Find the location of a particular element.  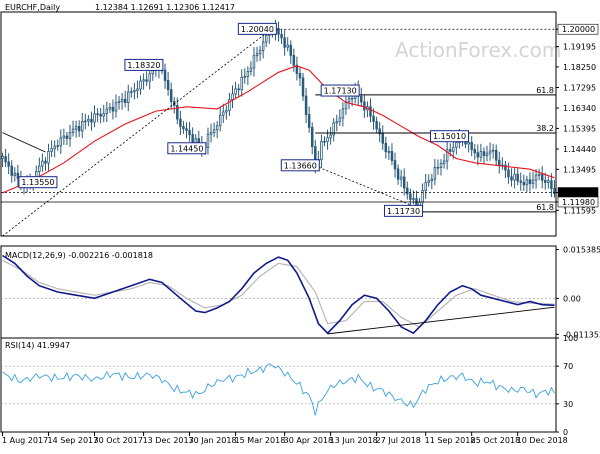

price-tag-label: 1.20000 is located at coordinates (578, 29).